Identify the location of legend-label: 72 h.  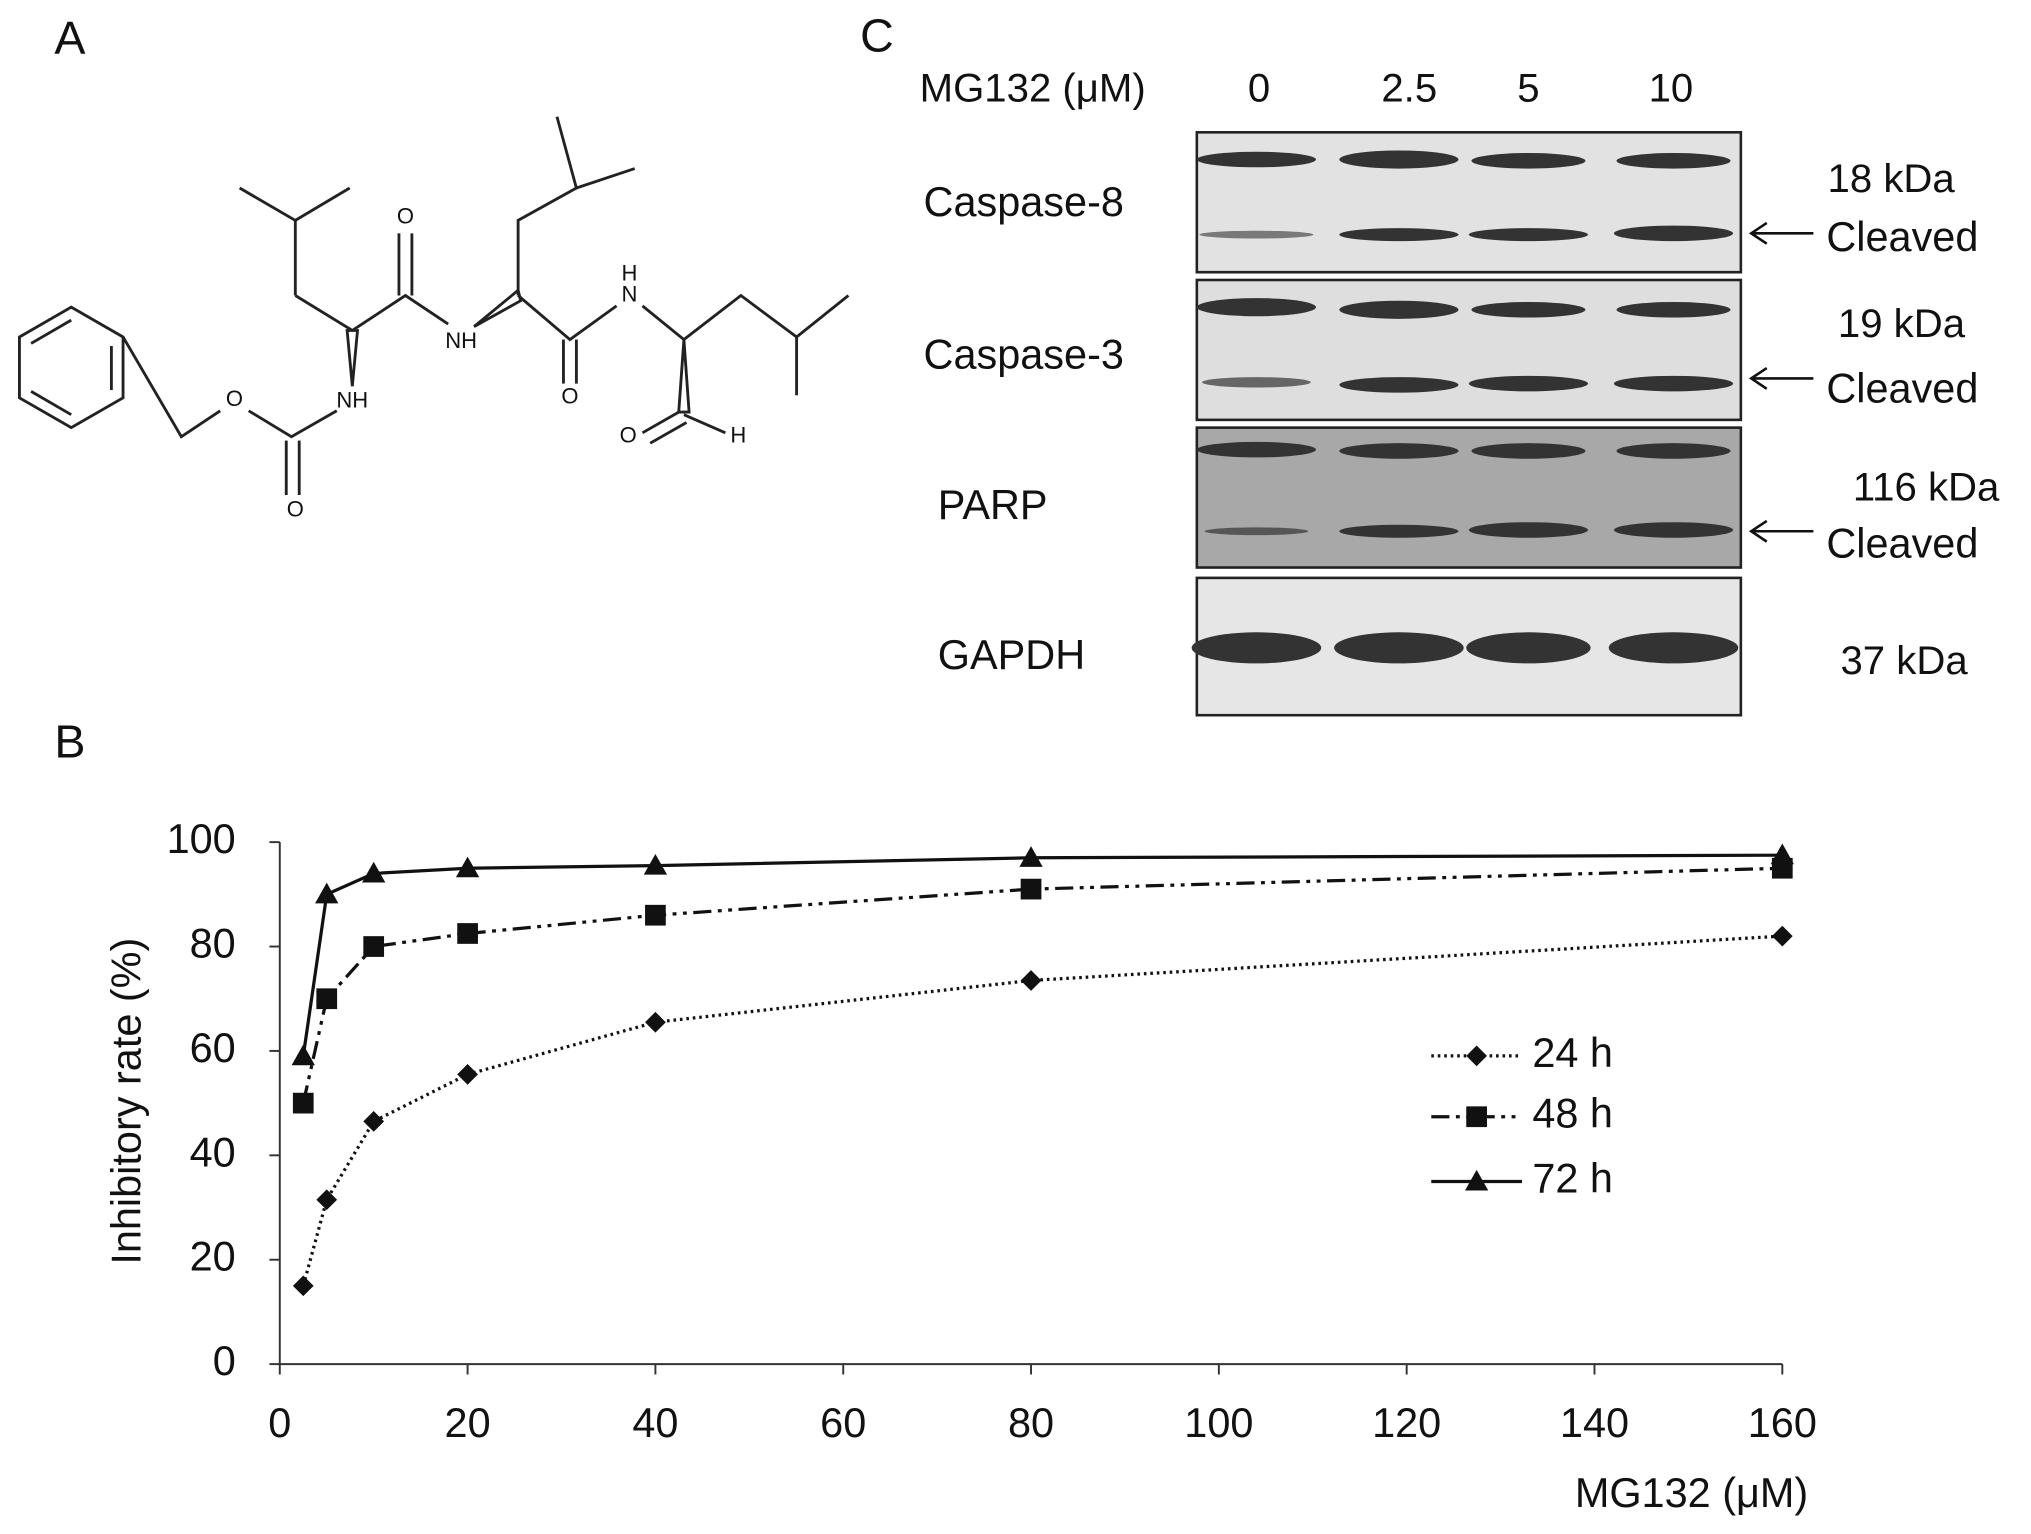
(1572, 1177).